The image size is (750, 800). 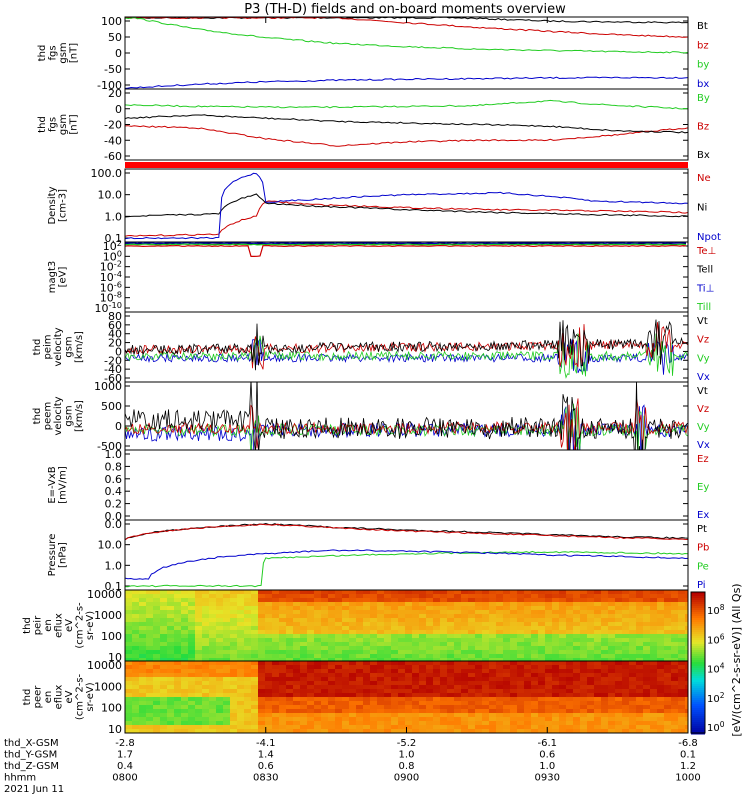 What do you see at coordinates (705, 288) in the screenshot?
I see `legend-Ti⊥: Ti⊥` at bounding box center [705, 288].